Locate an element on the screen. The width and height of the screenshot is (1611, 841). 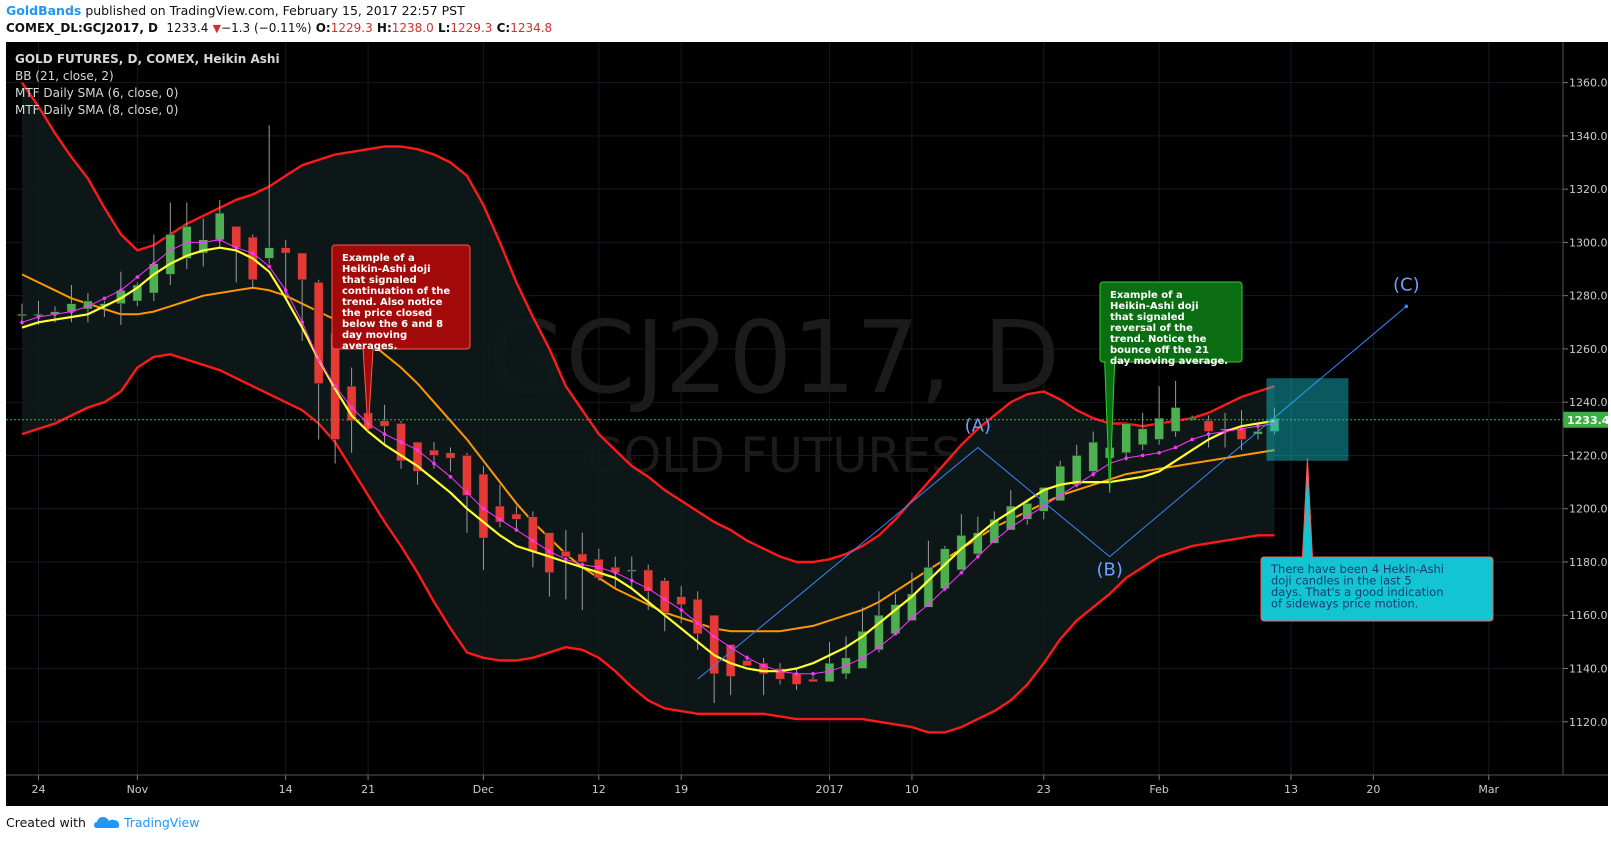
legend-sma8: MTF Daily SMA (8, close, 0) is located at coordinates (96, 110).